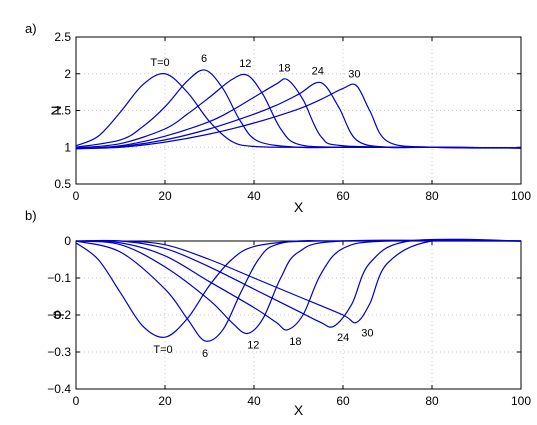  Describe the element at coordinates (56, 314) in the screenshot. I see `y-axis-label: φ` at that location.